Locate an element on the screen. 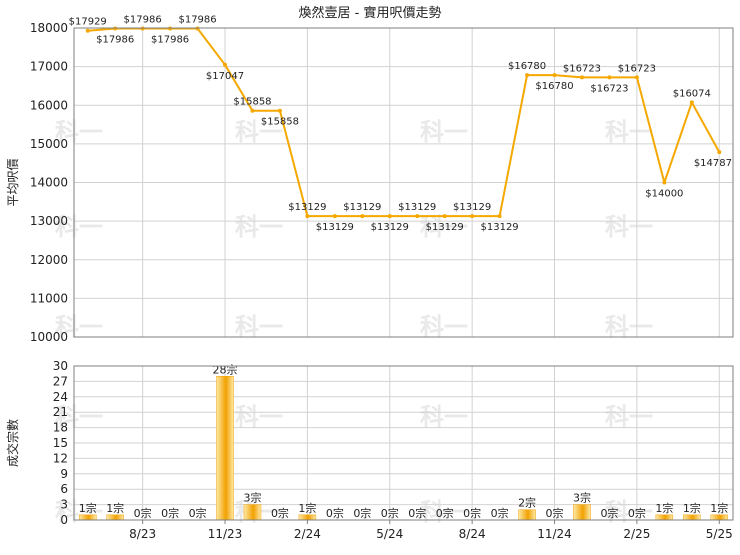  xtick-label: 8/23 is located at coordinates (142, 534).